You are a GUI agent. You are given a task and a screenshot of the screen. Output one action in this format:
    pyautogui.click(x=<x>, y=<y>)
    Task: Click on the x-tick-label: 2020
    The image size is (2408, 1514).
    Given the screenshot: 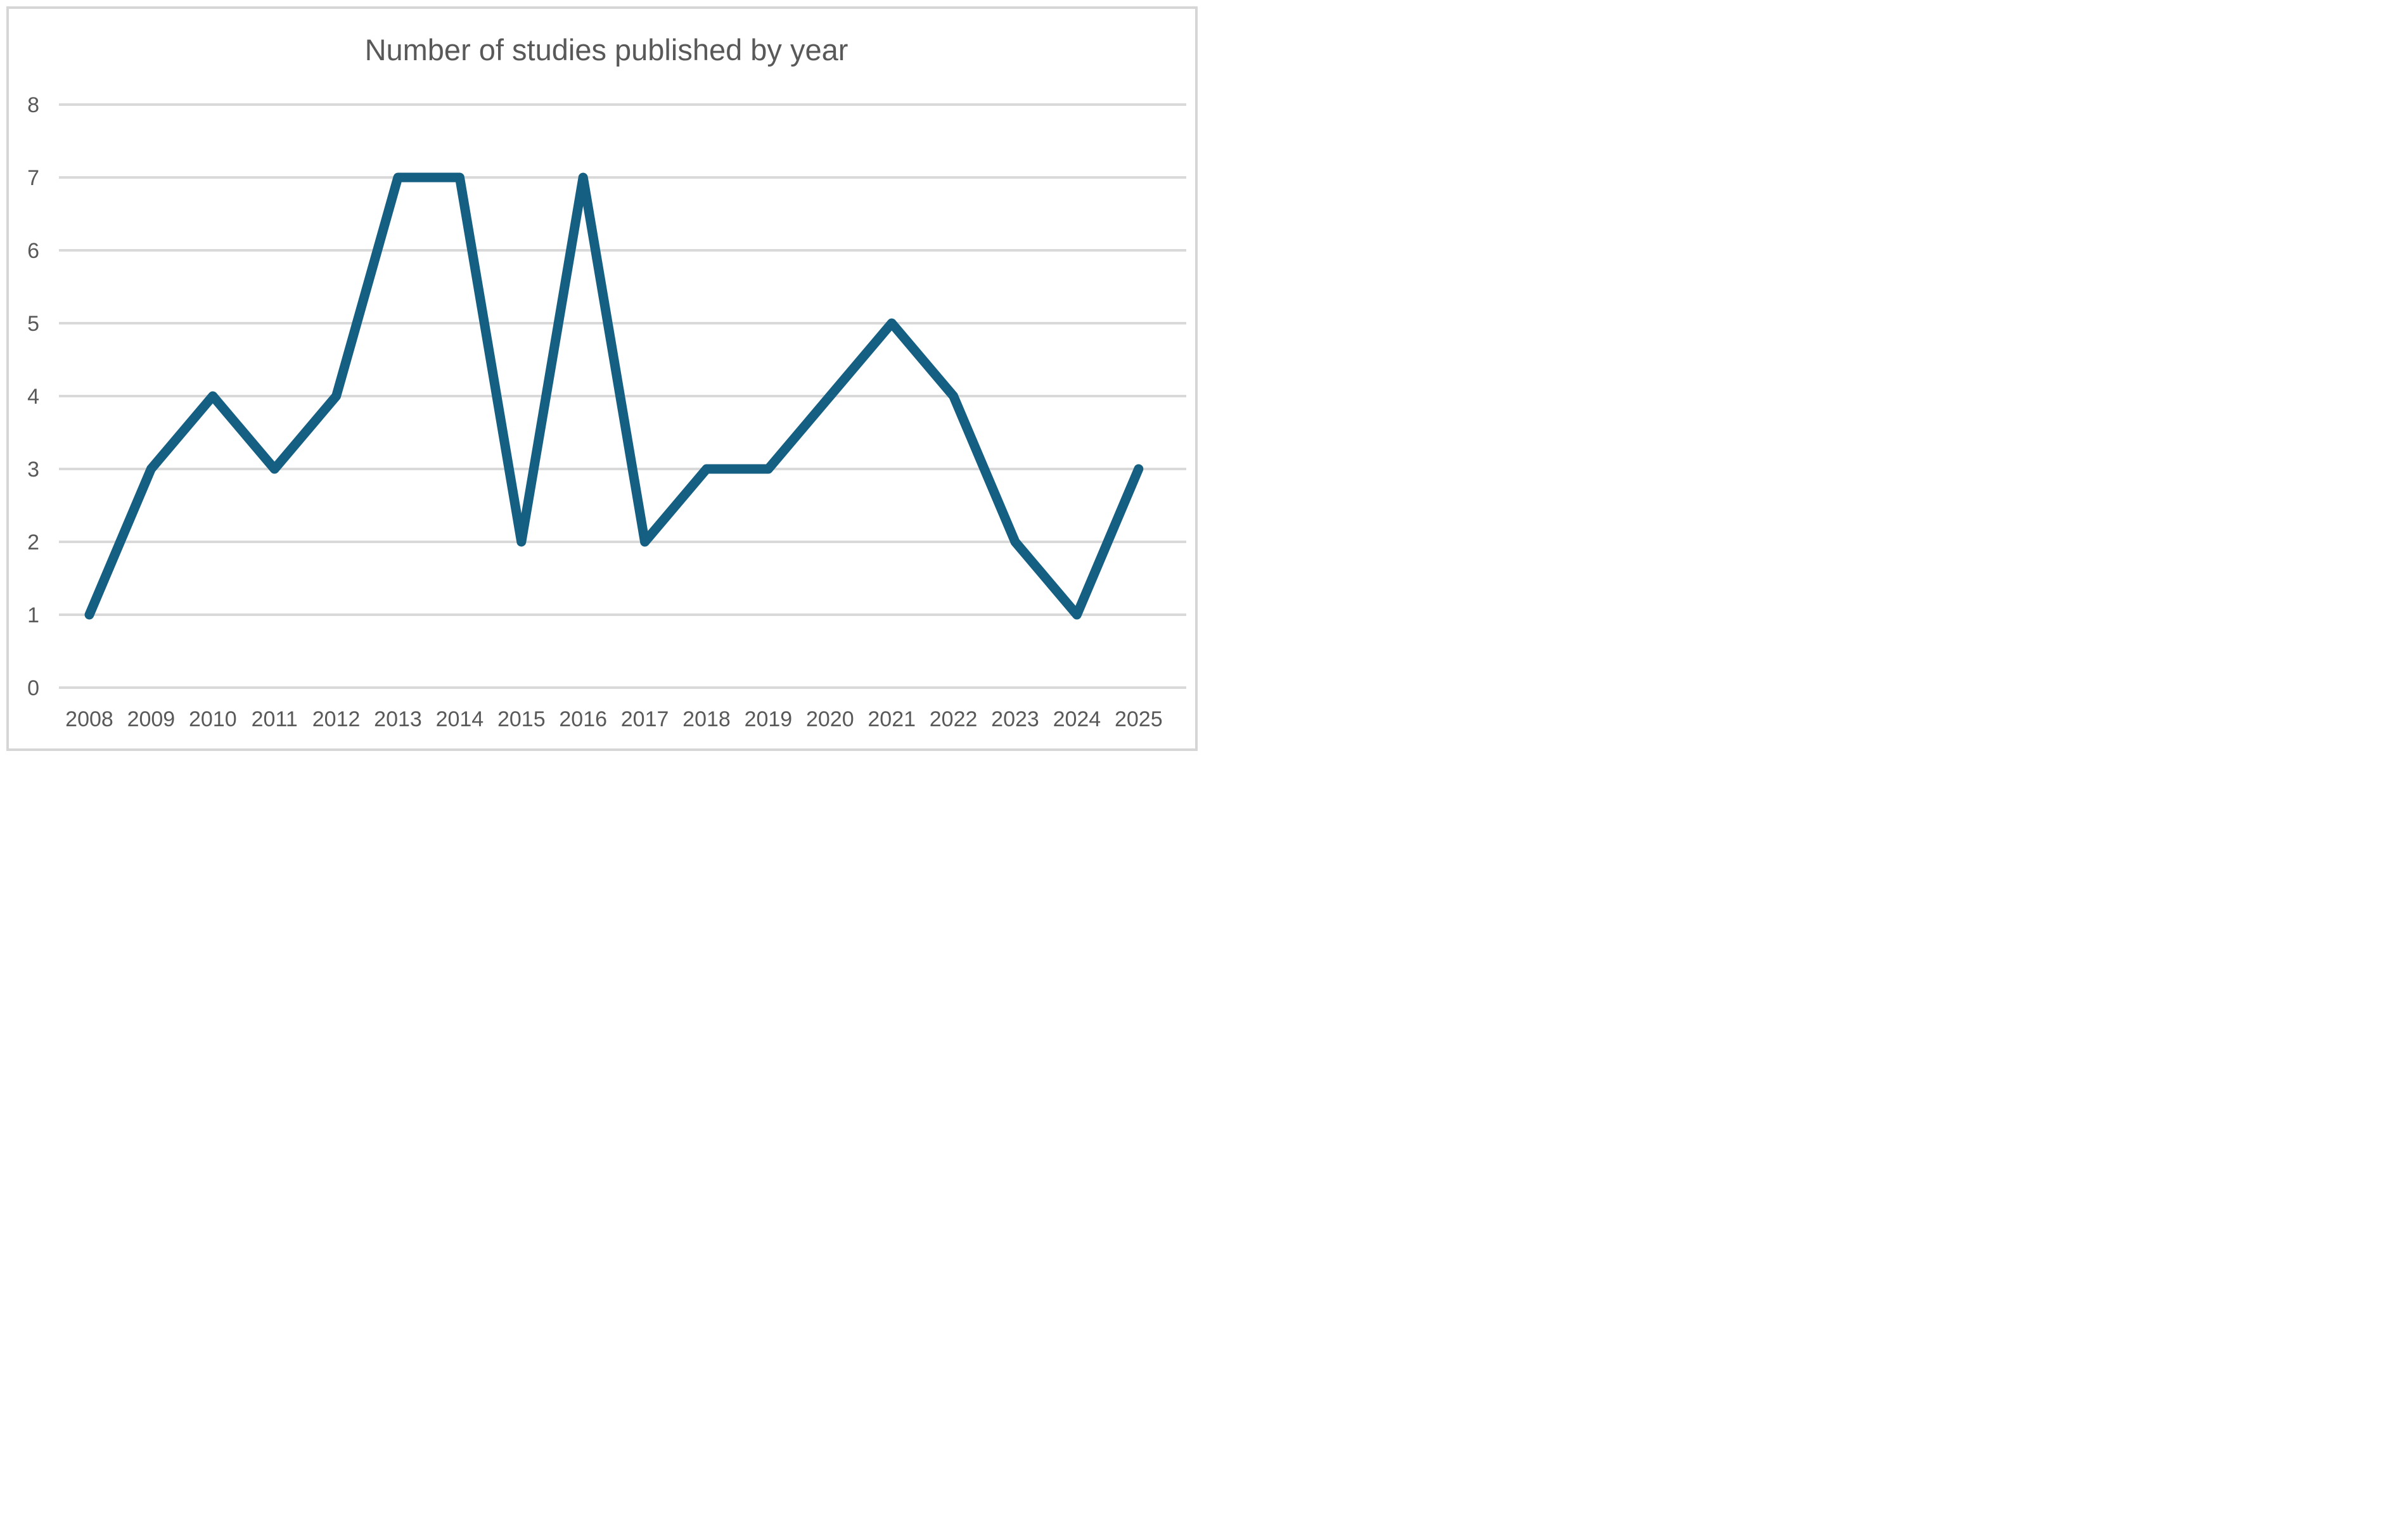 What is the action you would take?
    pyautogui.click(x=830, y=719)
    